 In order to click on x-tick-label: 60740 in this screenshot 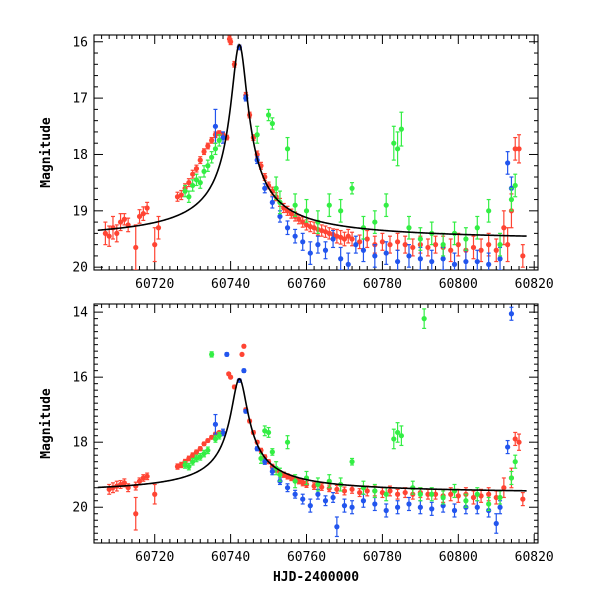, I will do `click(230, 284)`.